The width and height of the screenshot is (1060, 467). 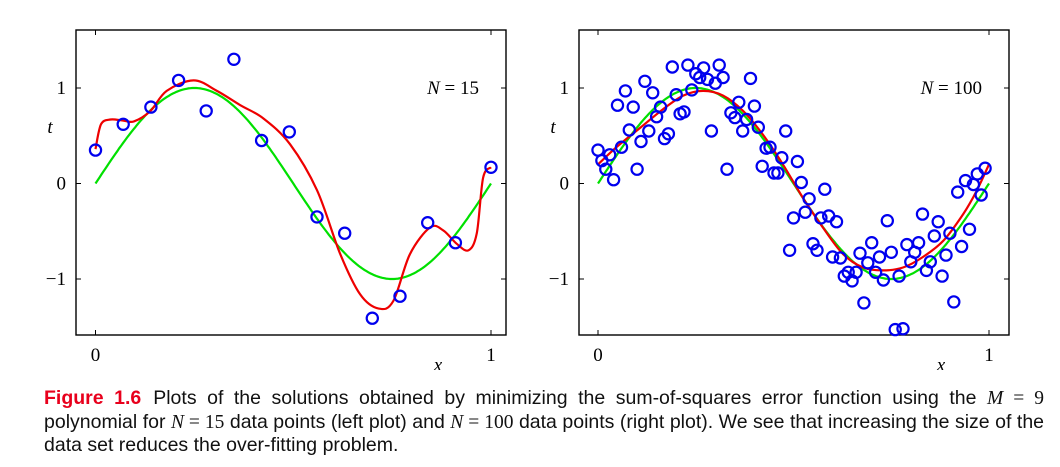 I want to click on y-axis-label: t, so click(x=50, y=127).